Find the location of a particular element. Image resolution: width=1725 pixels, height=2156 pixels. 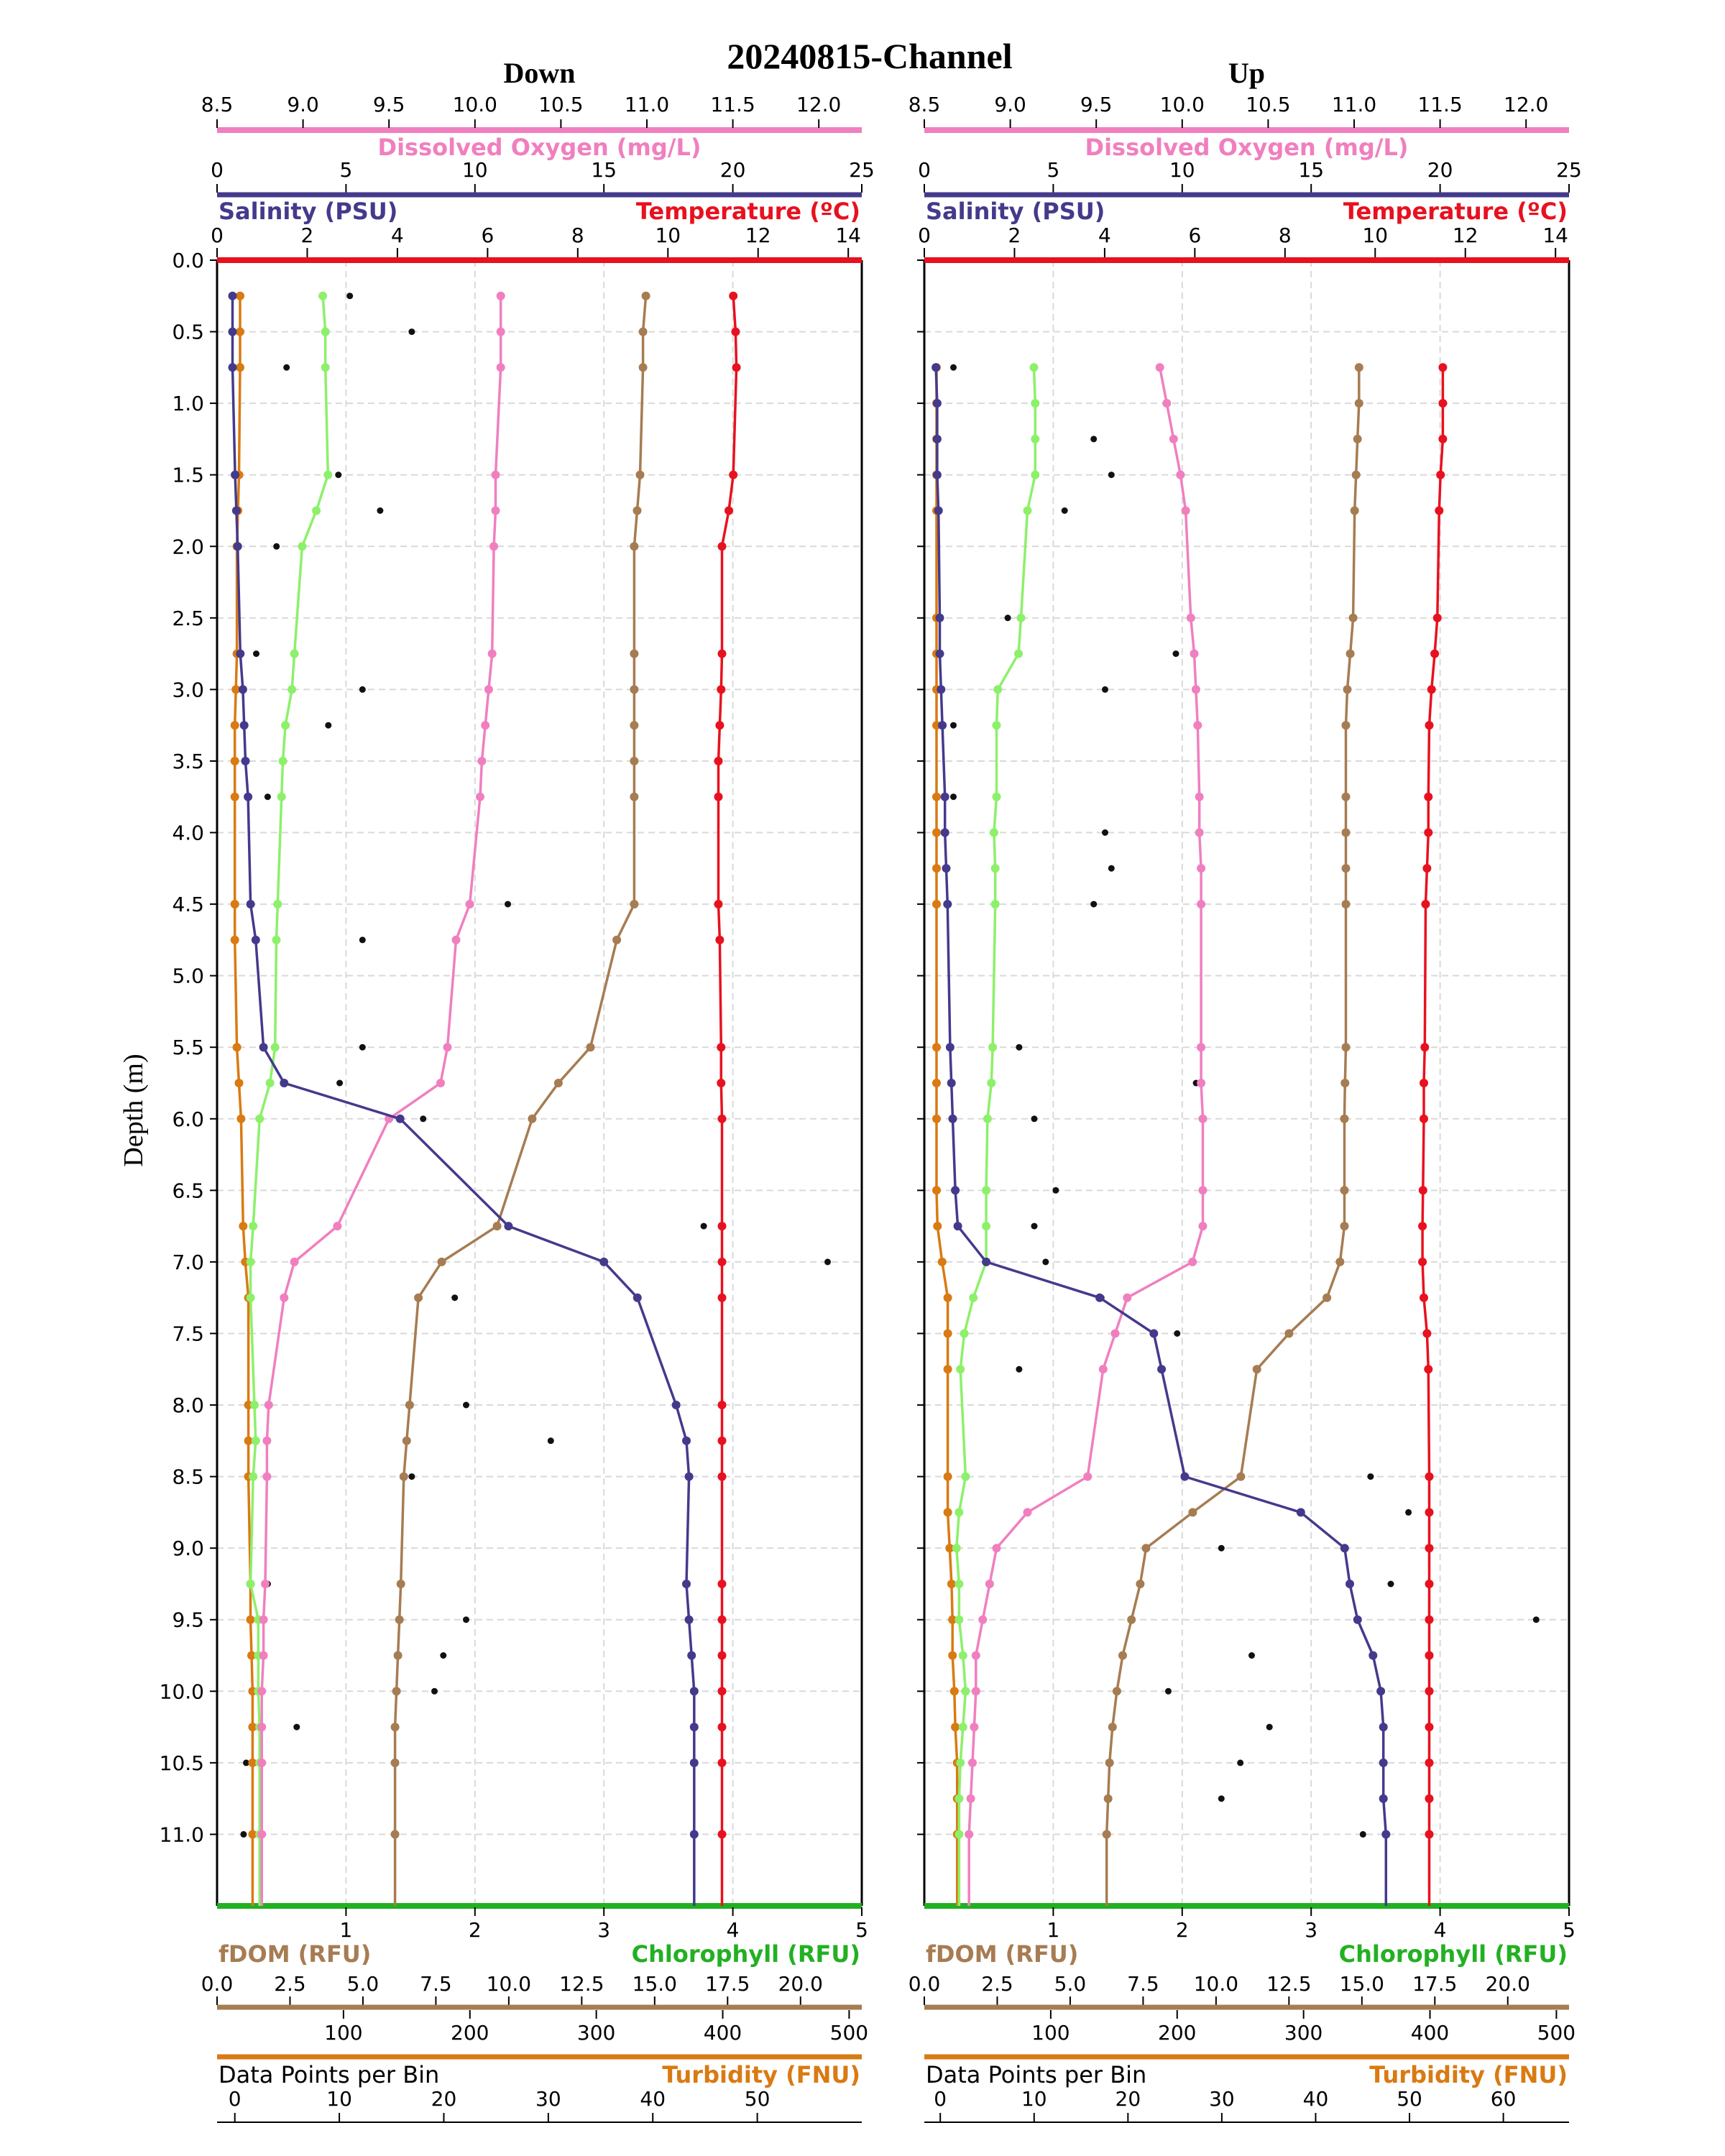

chlorophyll-tick-label: 3 is located at coordinates (1311, 1930).